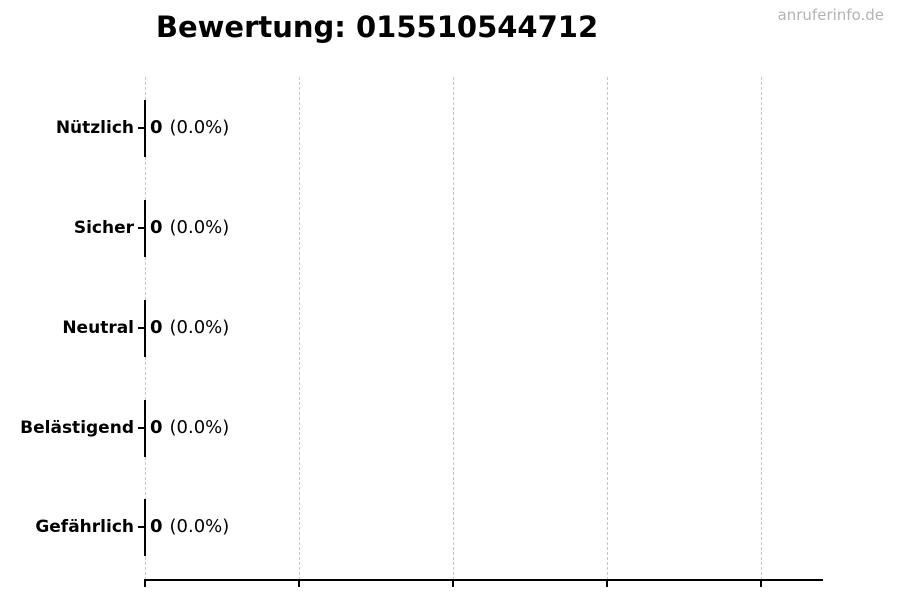  I want to click on x-axis-line, so click(483, 580).